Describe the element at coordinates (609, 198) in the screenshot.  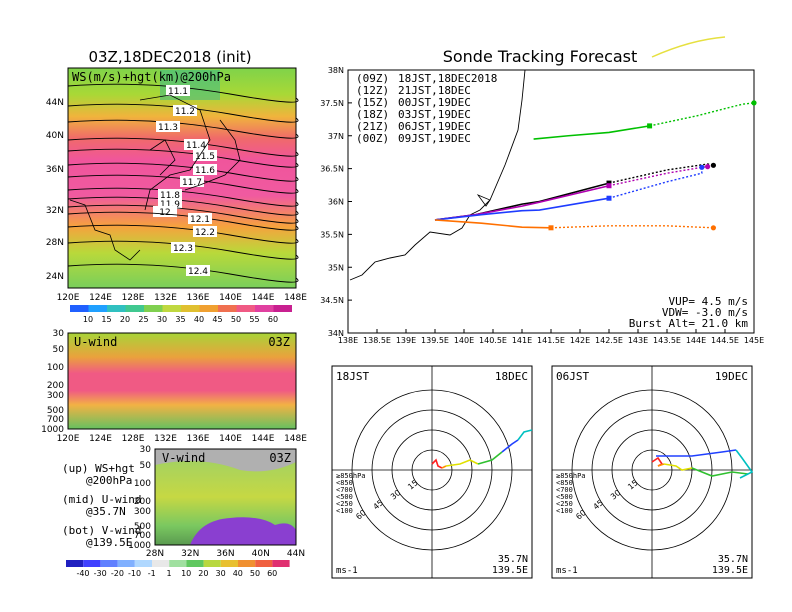
I see `track-burst-marker` at that location.